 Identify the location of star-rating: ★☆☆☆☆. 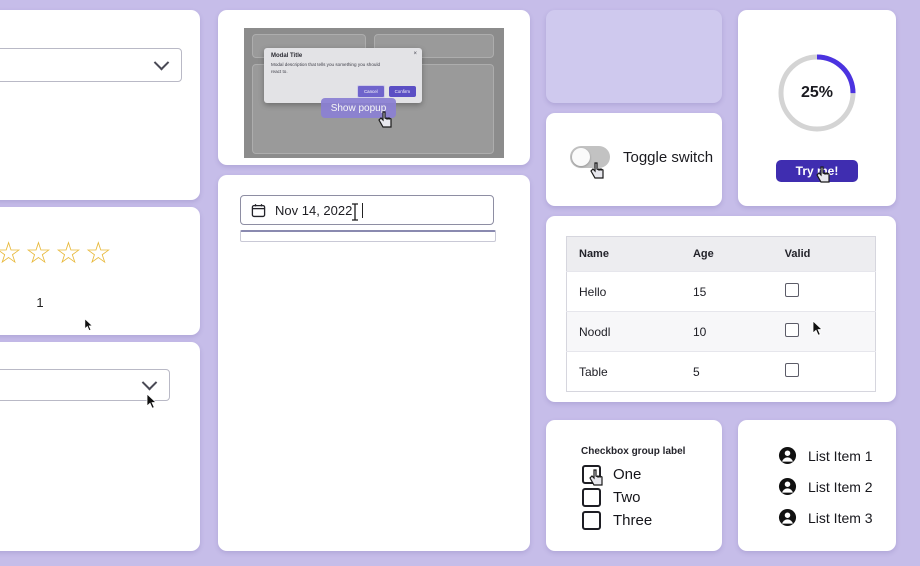
(100, 254).